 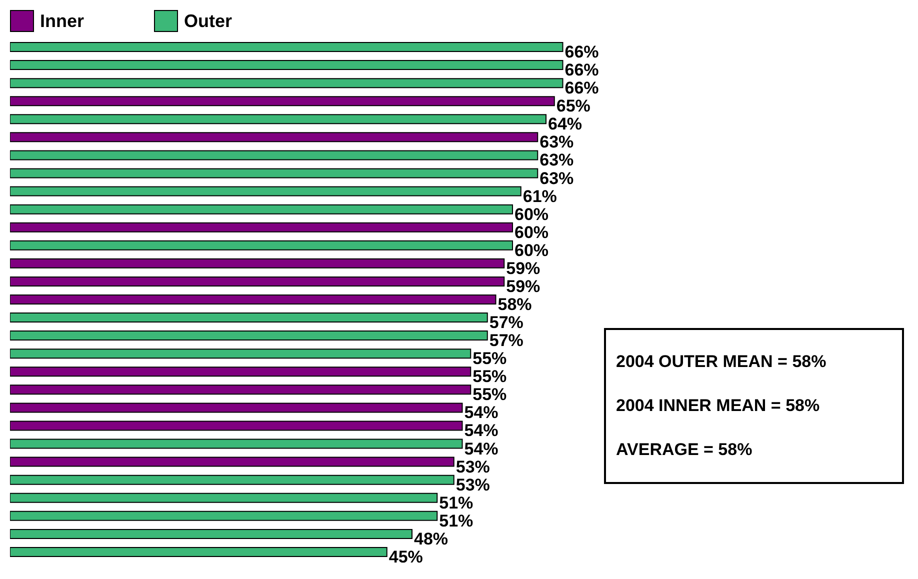 What do you see at coordinates (515, 304) in the screenshot?
I see `data-label: 58%` at bounding box center [515, 304].